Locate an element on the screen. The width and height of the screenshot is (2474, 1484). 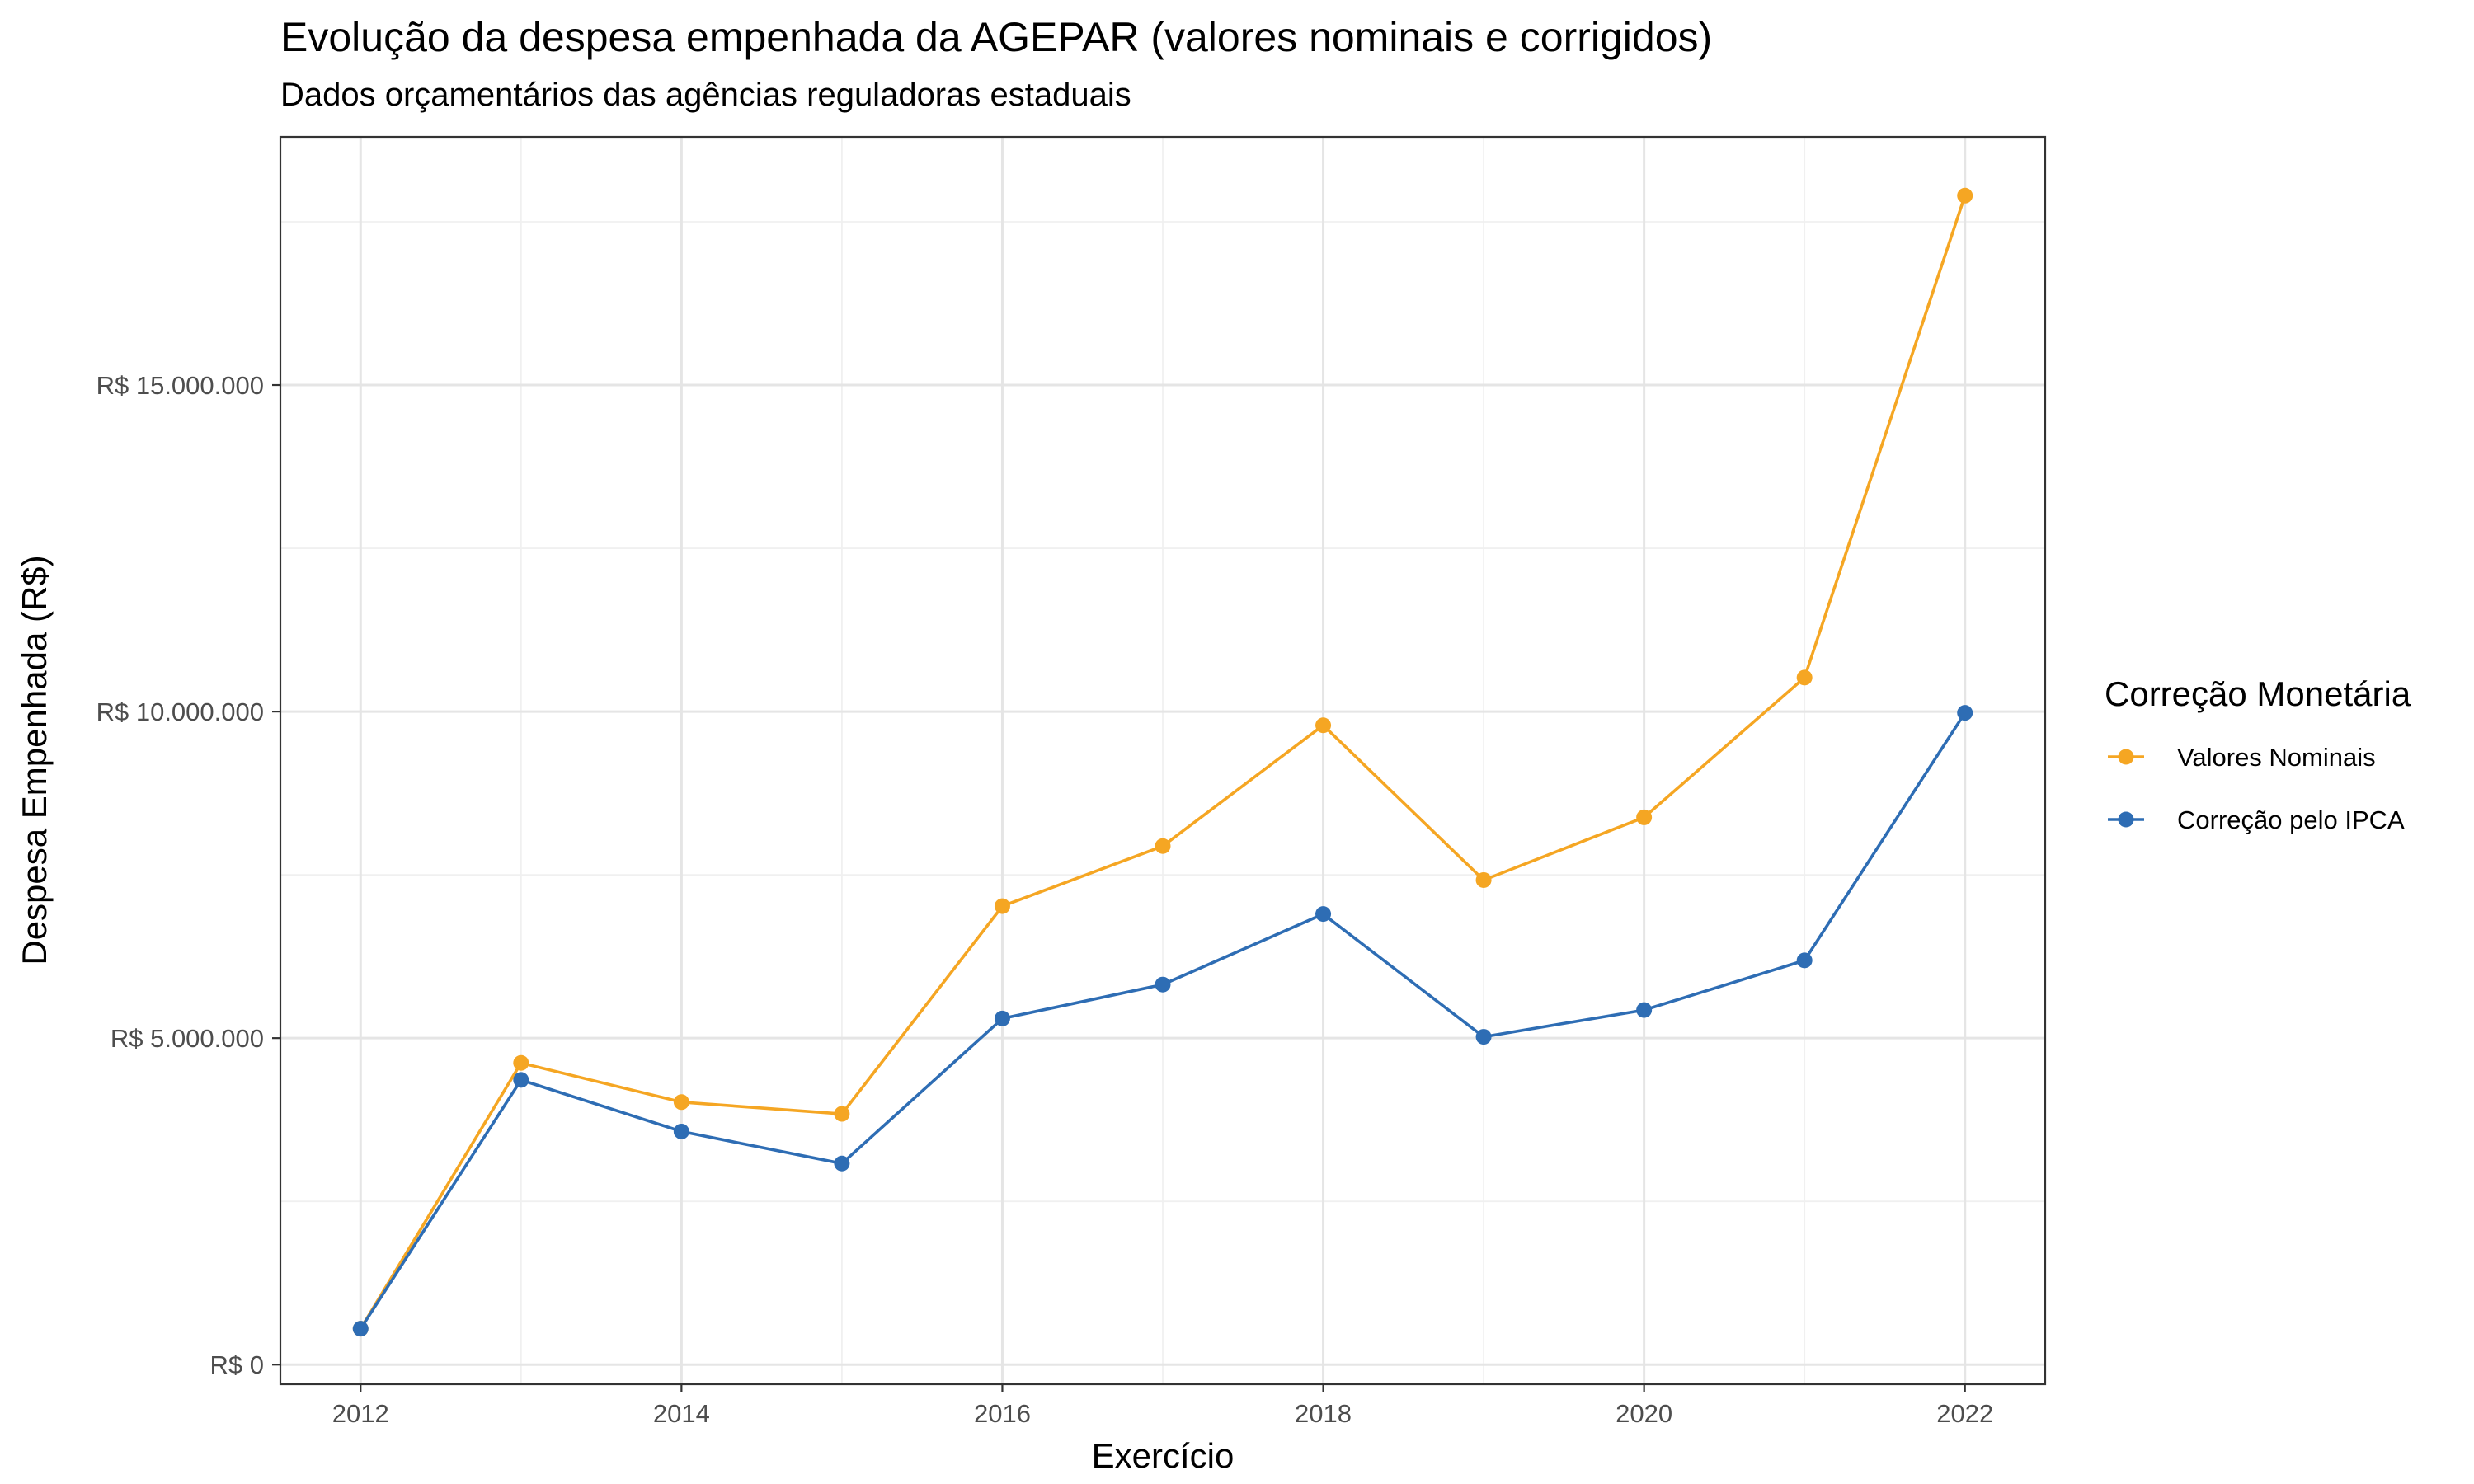
x-tick-label: 2018 is located at coordinates (1323, 1413).